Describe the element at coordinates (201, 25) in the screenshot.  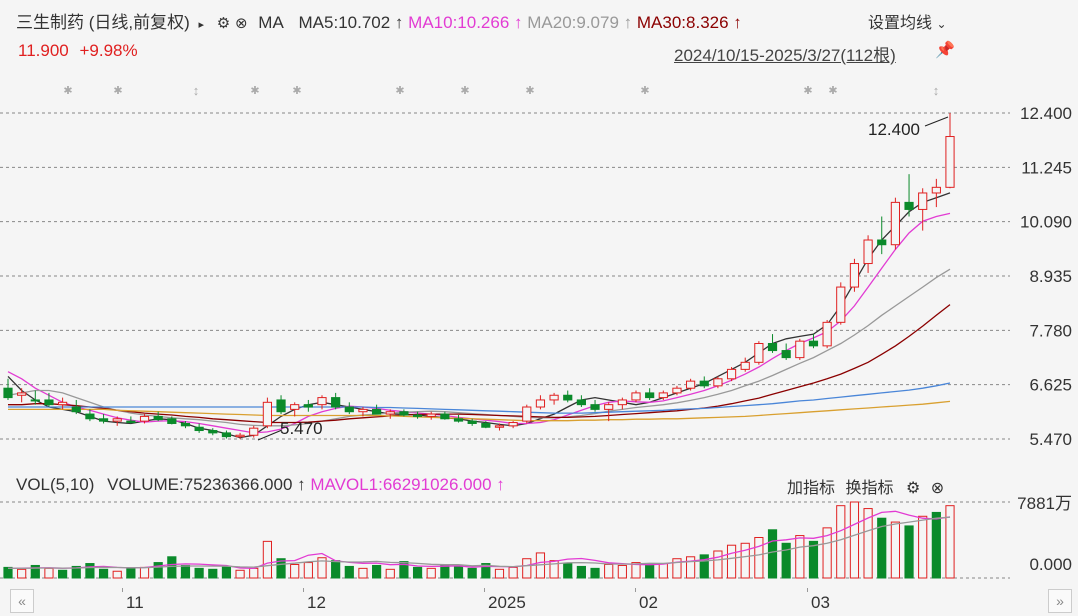
I see `title-dropdown-icon: ▸` at that location.